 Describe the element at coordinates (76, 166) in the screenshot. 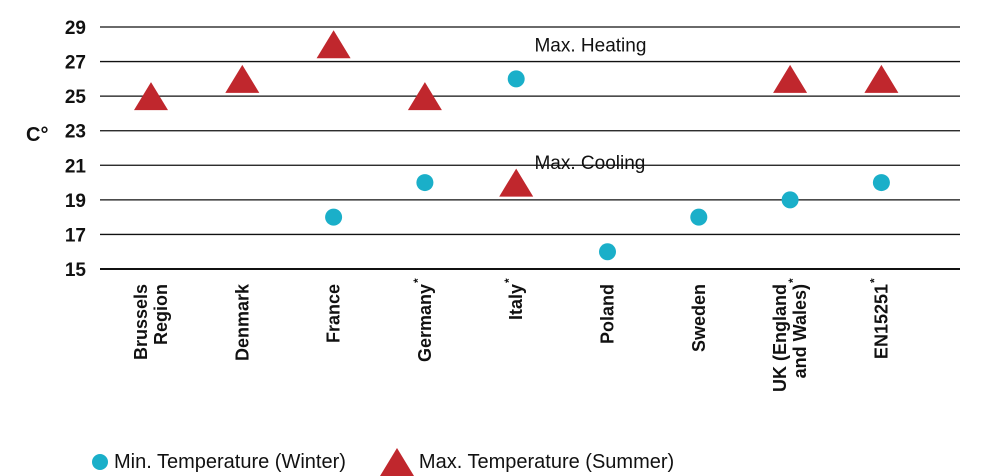

I see `y-tick-21: 21` at that location.